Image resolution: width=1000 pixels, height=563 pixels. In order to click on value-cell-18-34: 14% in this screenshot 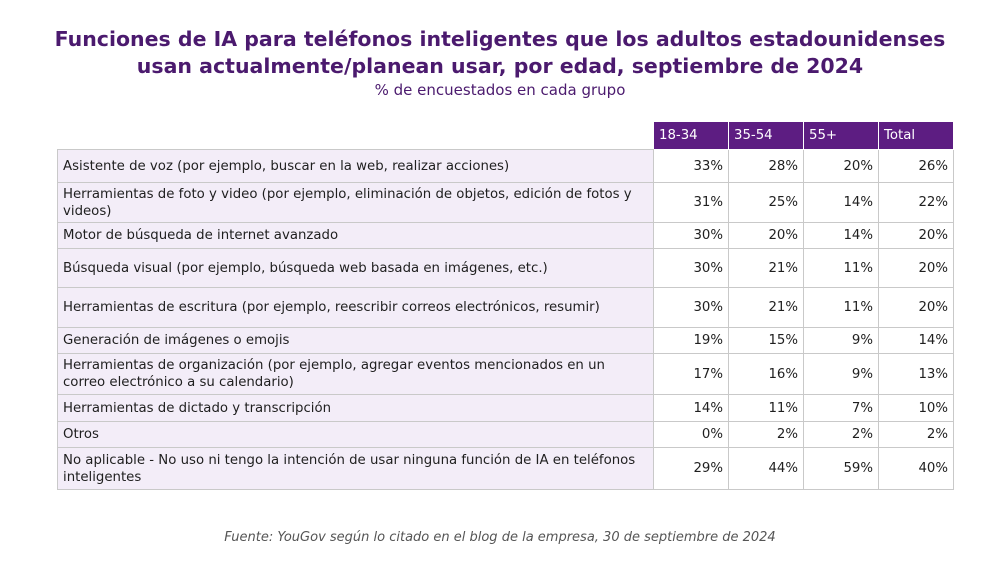, I will do `click(691, 408)`.